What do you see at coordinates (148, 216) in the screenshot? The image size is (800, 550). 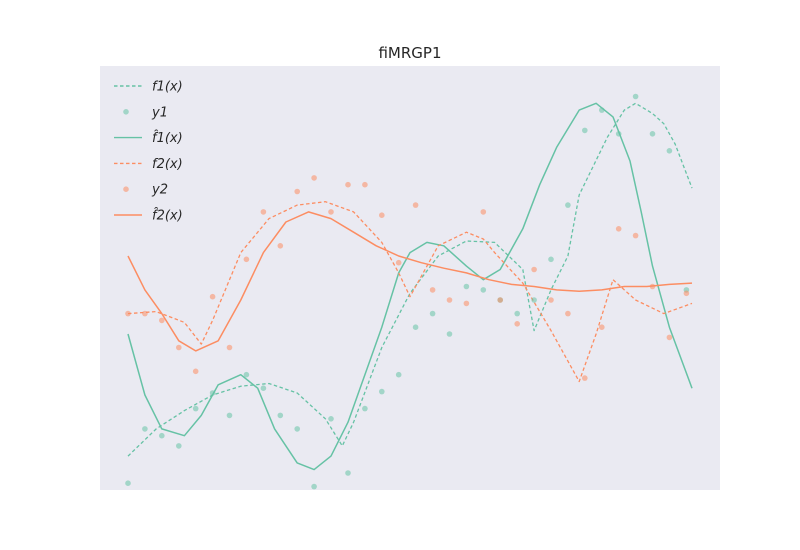 I see `legend-item-f2-hat: f̂2(x)` at bounding box center [148, 216].